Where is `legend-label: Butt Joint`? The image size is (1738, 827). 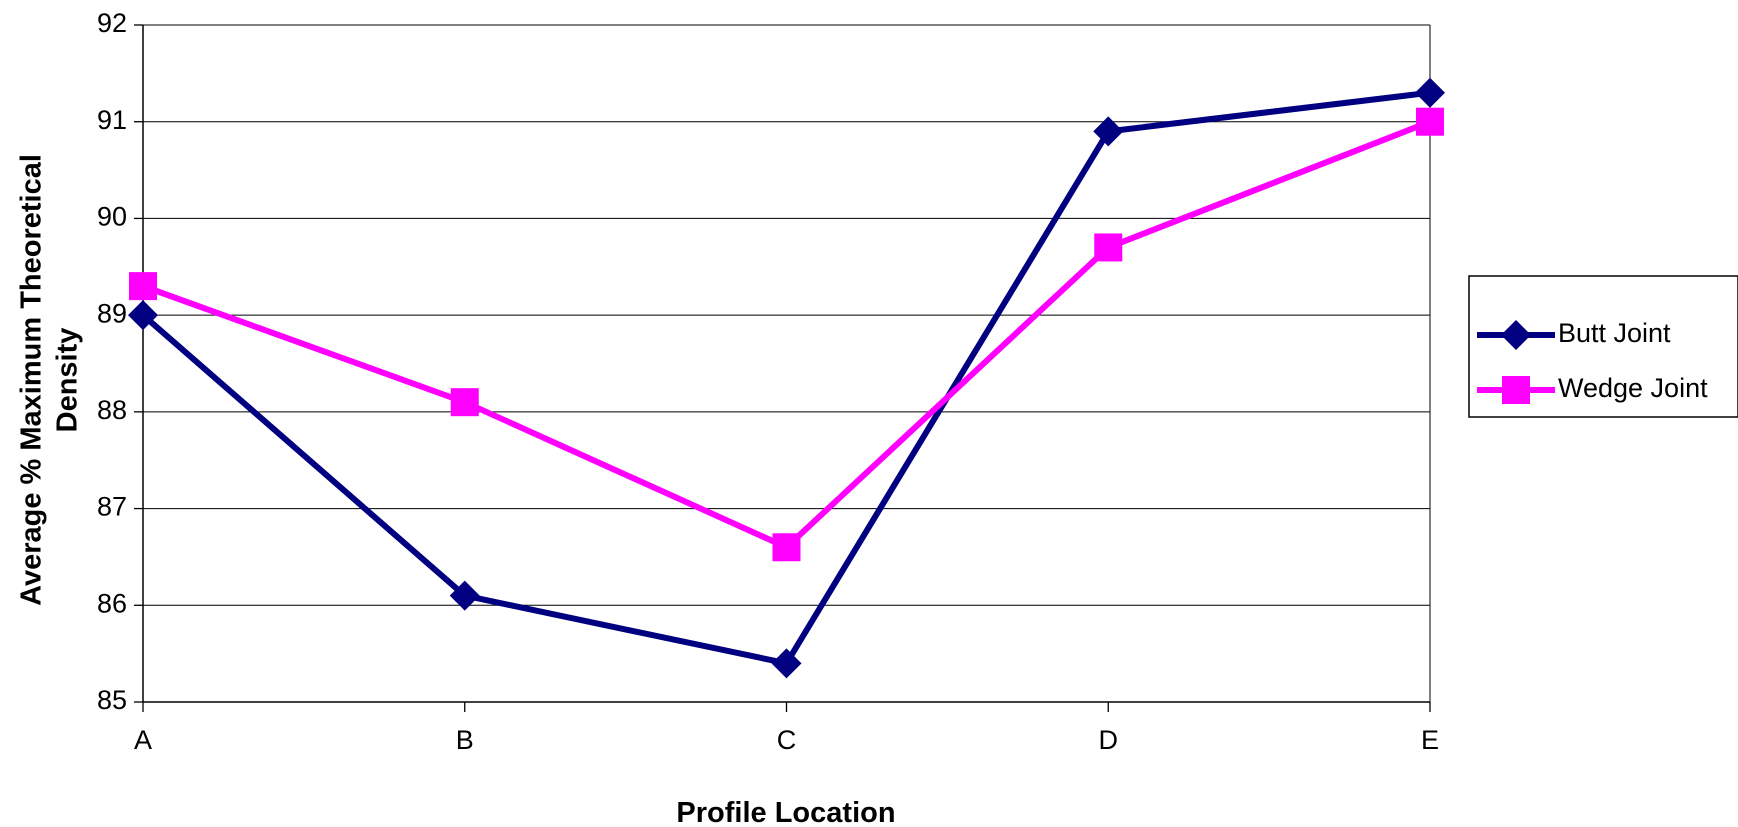
legend-label: Butt Joint is located at coordinates (1614, 333).